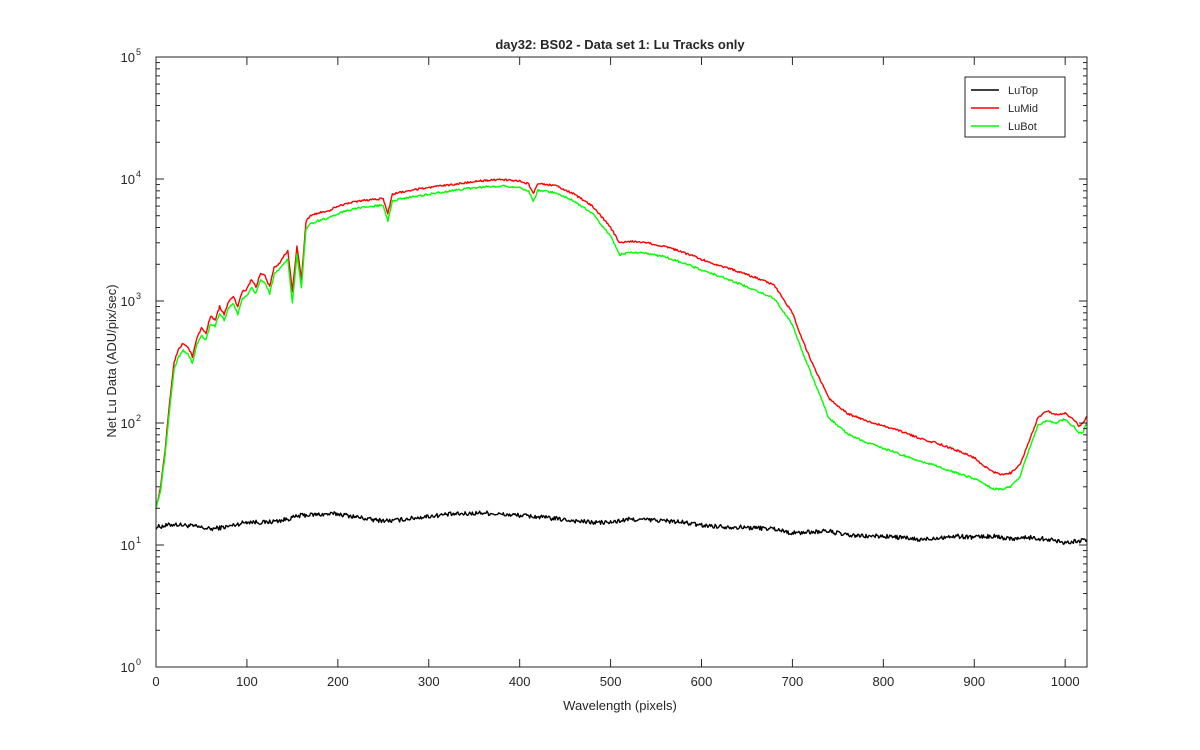  Describe the element at coordinates (155, 681) in the screenshot. I see `x-tick-label: 0` at that location.